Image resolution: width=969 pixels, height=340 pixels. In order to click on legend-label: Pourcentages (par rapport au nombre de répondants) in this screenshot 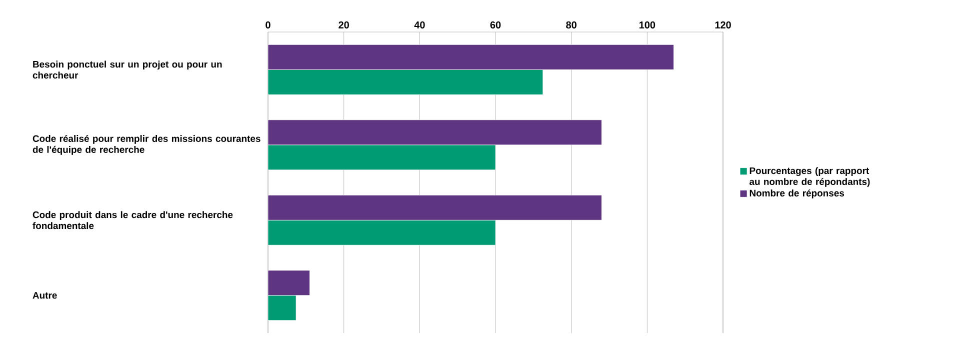, I will do `click(810, 177)`.